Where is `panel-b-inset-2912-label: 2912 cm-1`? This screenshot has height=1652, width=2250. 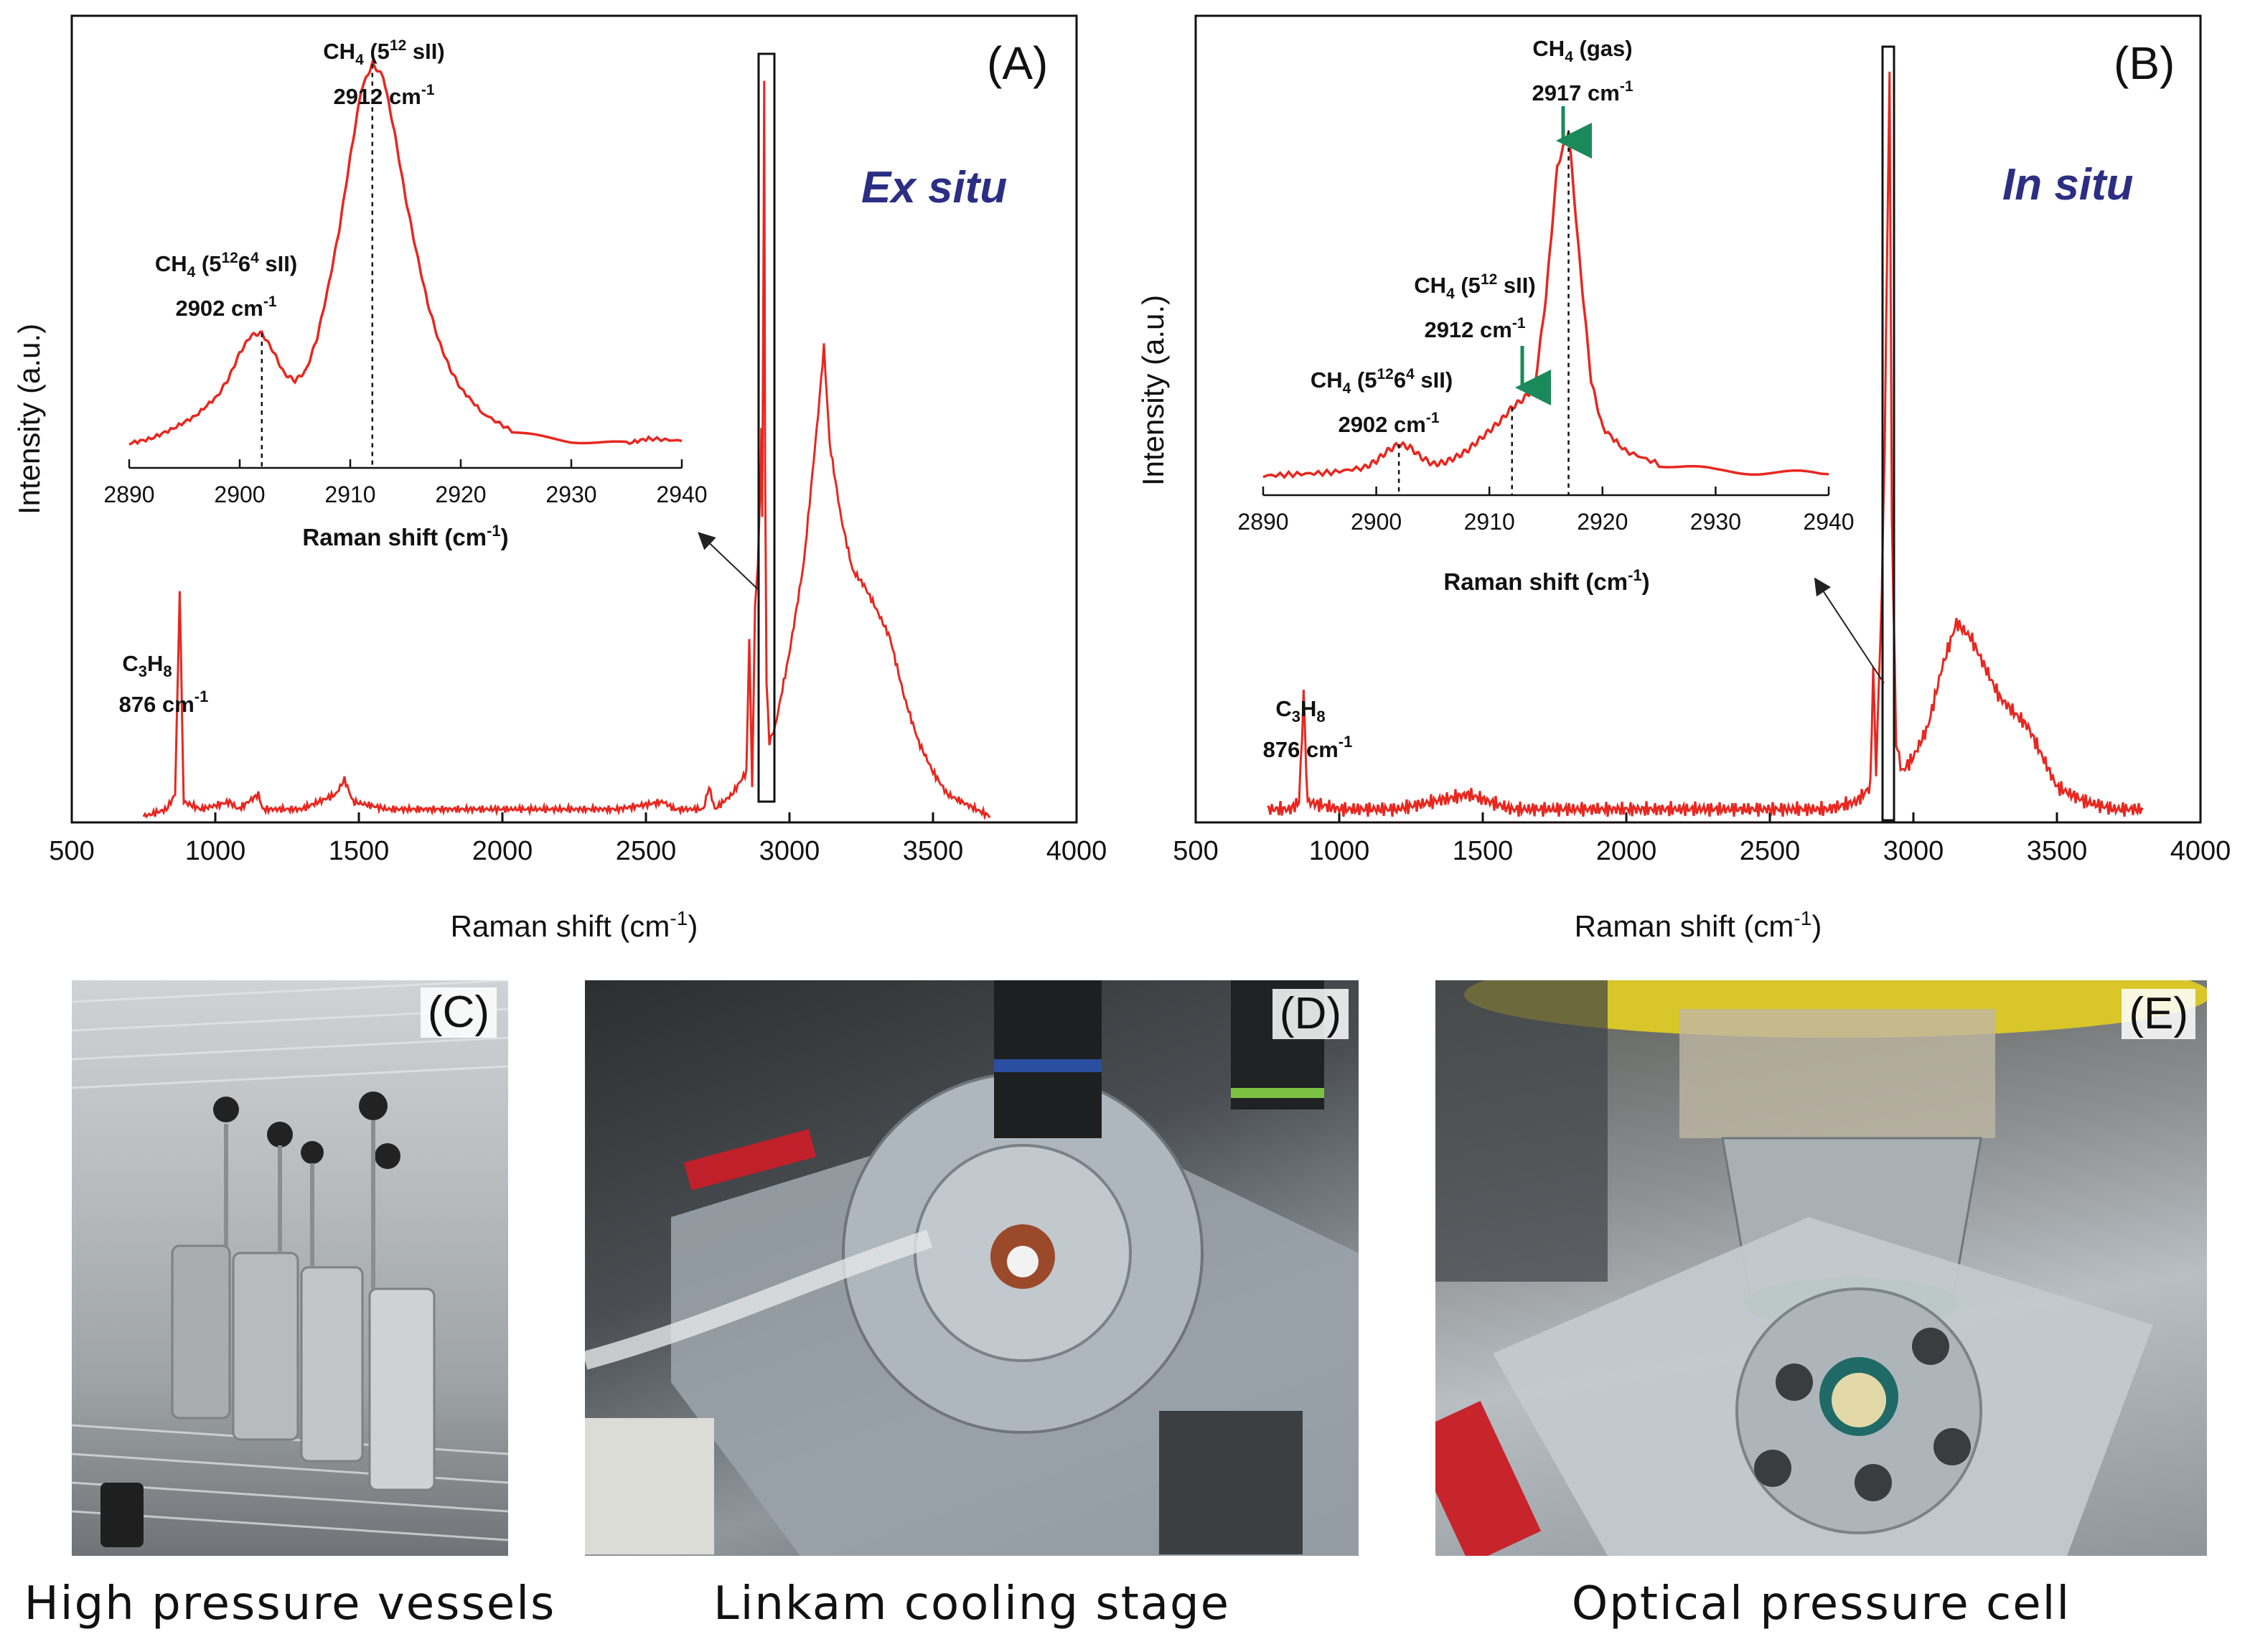 panel-b-inset-2912-label: 2912 cm-1 is located at coordinates (1474, 328).